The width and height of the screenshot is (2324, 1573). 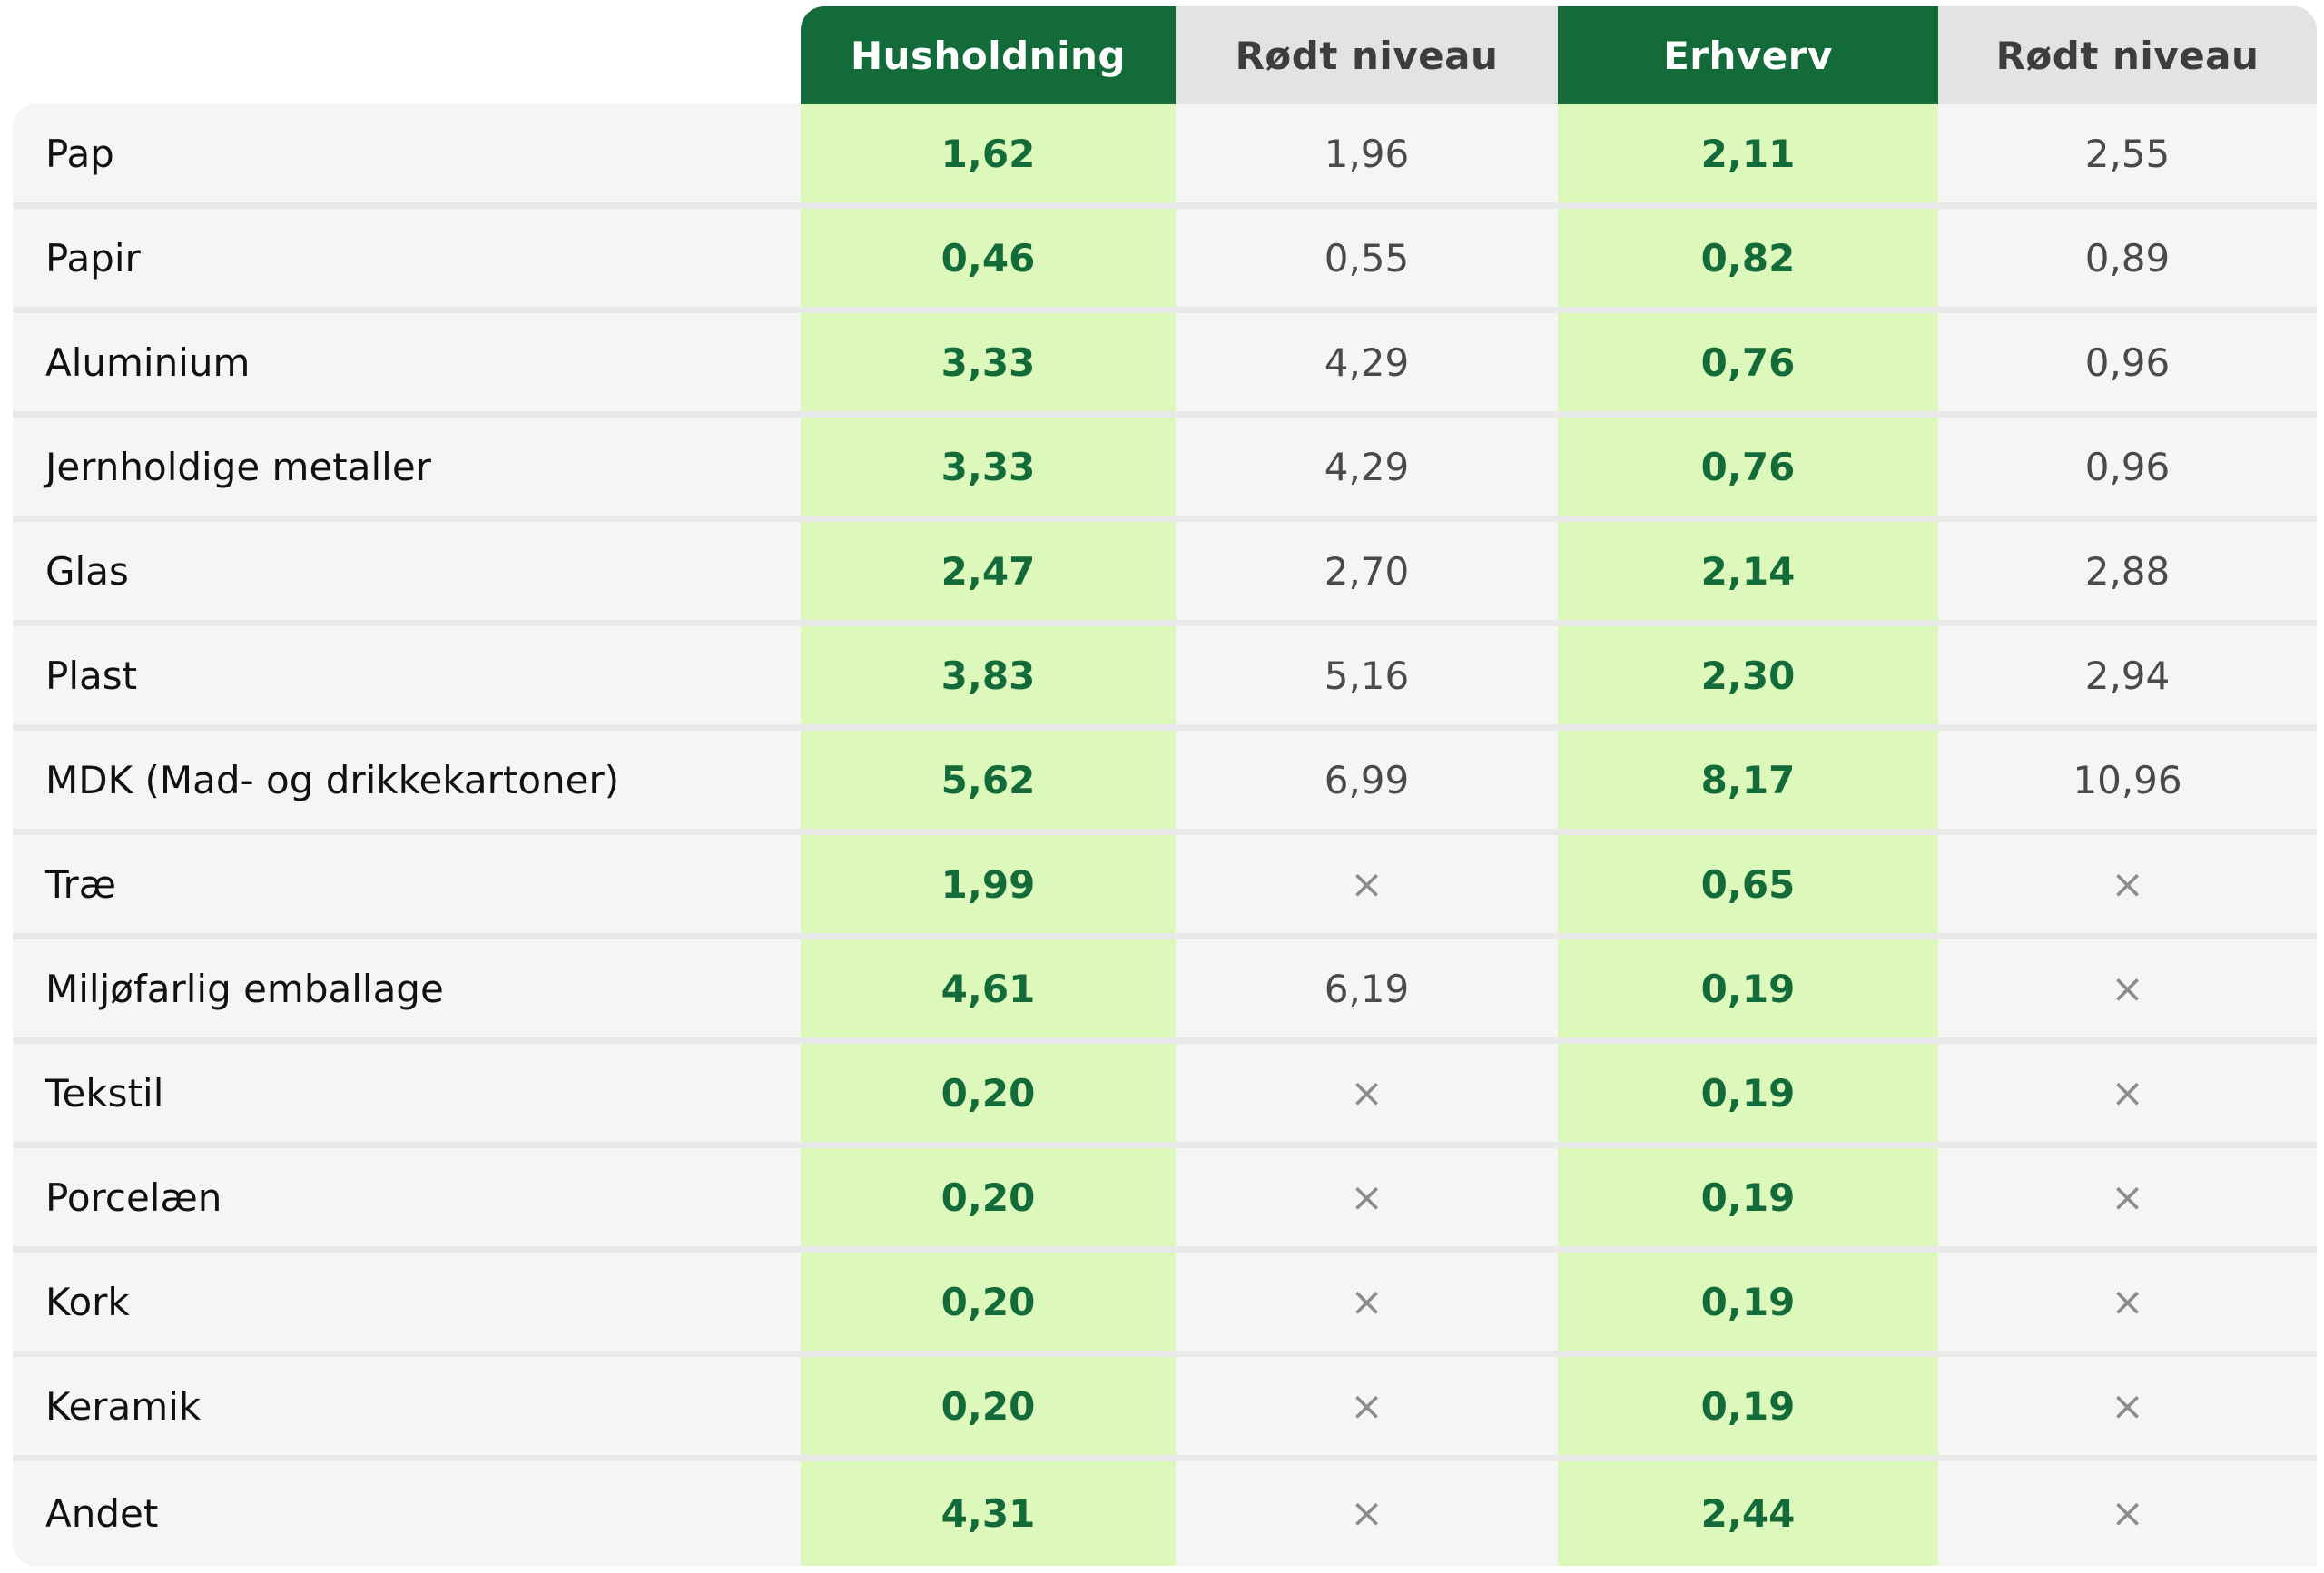 I want to click on household-value: 4,31, so click(x=988, y=1514).